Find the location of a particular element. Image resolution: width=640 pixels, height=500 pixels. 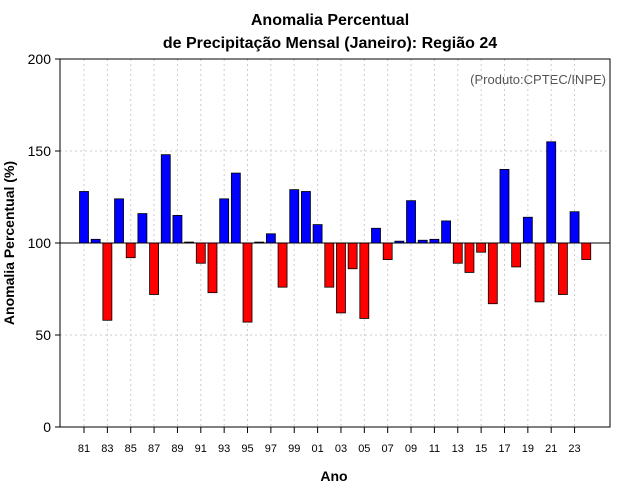

x-tick-label: 21 is located at coordinates (551, 449).